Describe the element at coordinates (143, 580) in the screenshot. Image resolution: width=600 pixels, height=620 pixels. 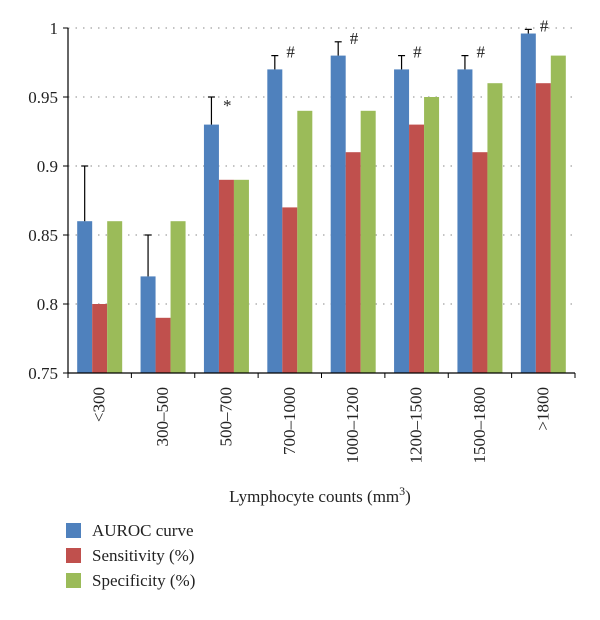
I see `legend-label: Specificity (%)` at that location.